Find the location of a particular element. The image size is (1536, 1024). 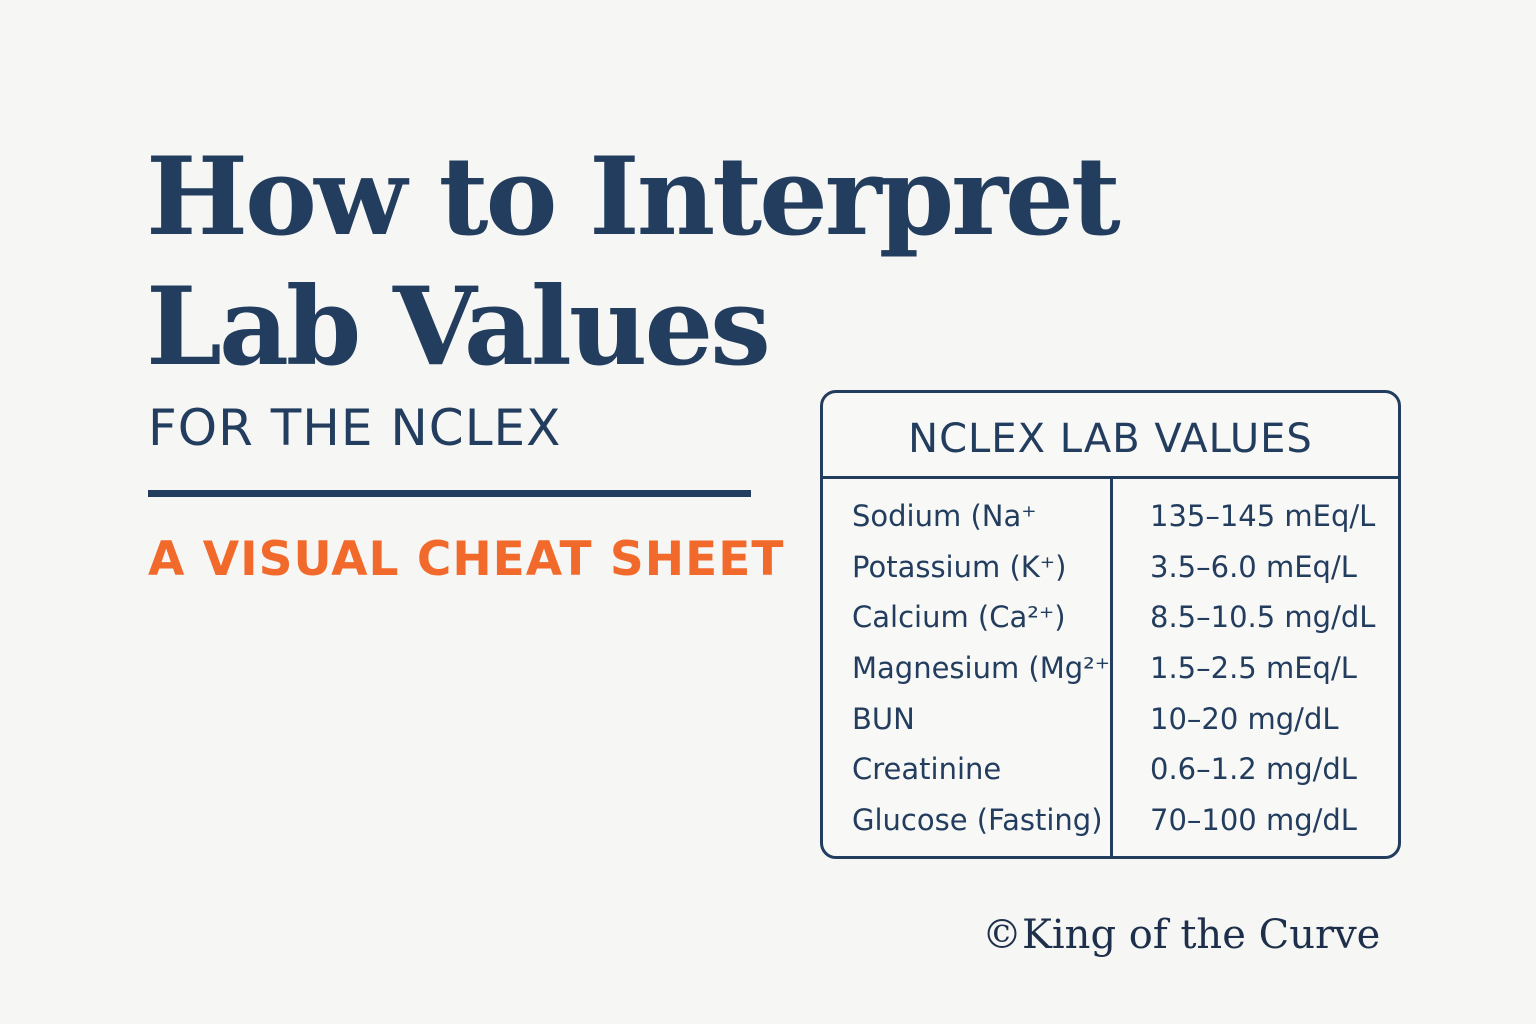

lab-name: Glucose (Fasting) is located at coordinates (977, 819).